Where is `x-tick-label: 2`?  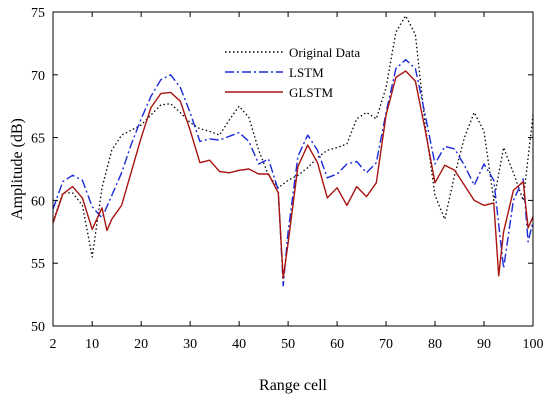
x-tick-label: 2 is located at coordinates (53, 344).